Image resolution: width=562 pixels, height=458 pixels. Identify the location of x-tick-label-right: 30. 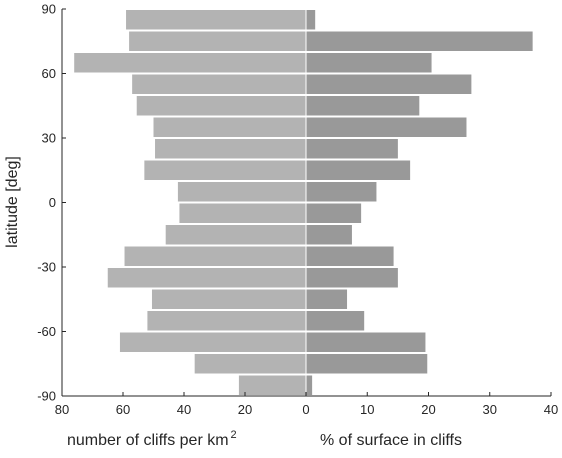
(490, 409).